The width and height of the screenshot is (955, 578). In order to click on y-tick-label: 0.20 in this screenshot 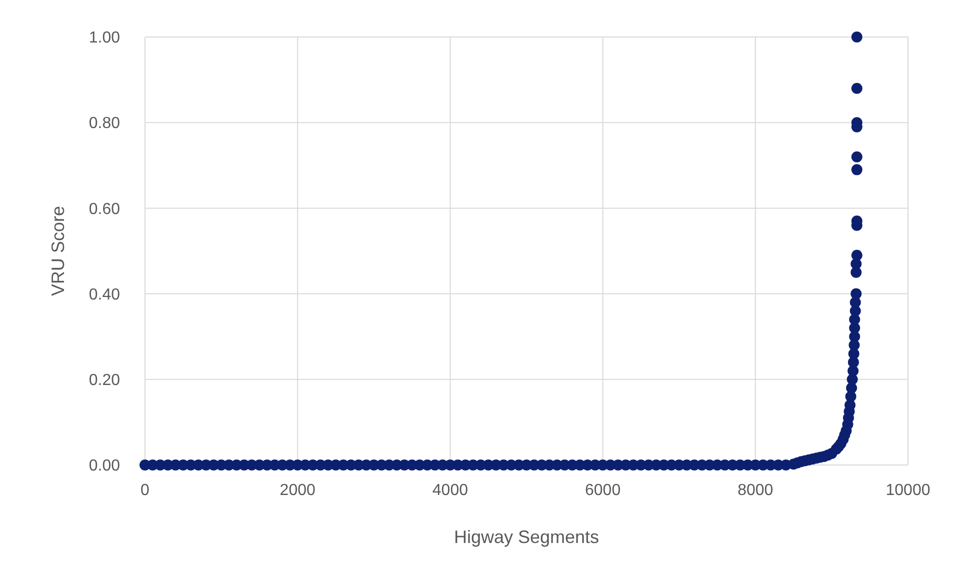, I will do `click(104, 380)`.